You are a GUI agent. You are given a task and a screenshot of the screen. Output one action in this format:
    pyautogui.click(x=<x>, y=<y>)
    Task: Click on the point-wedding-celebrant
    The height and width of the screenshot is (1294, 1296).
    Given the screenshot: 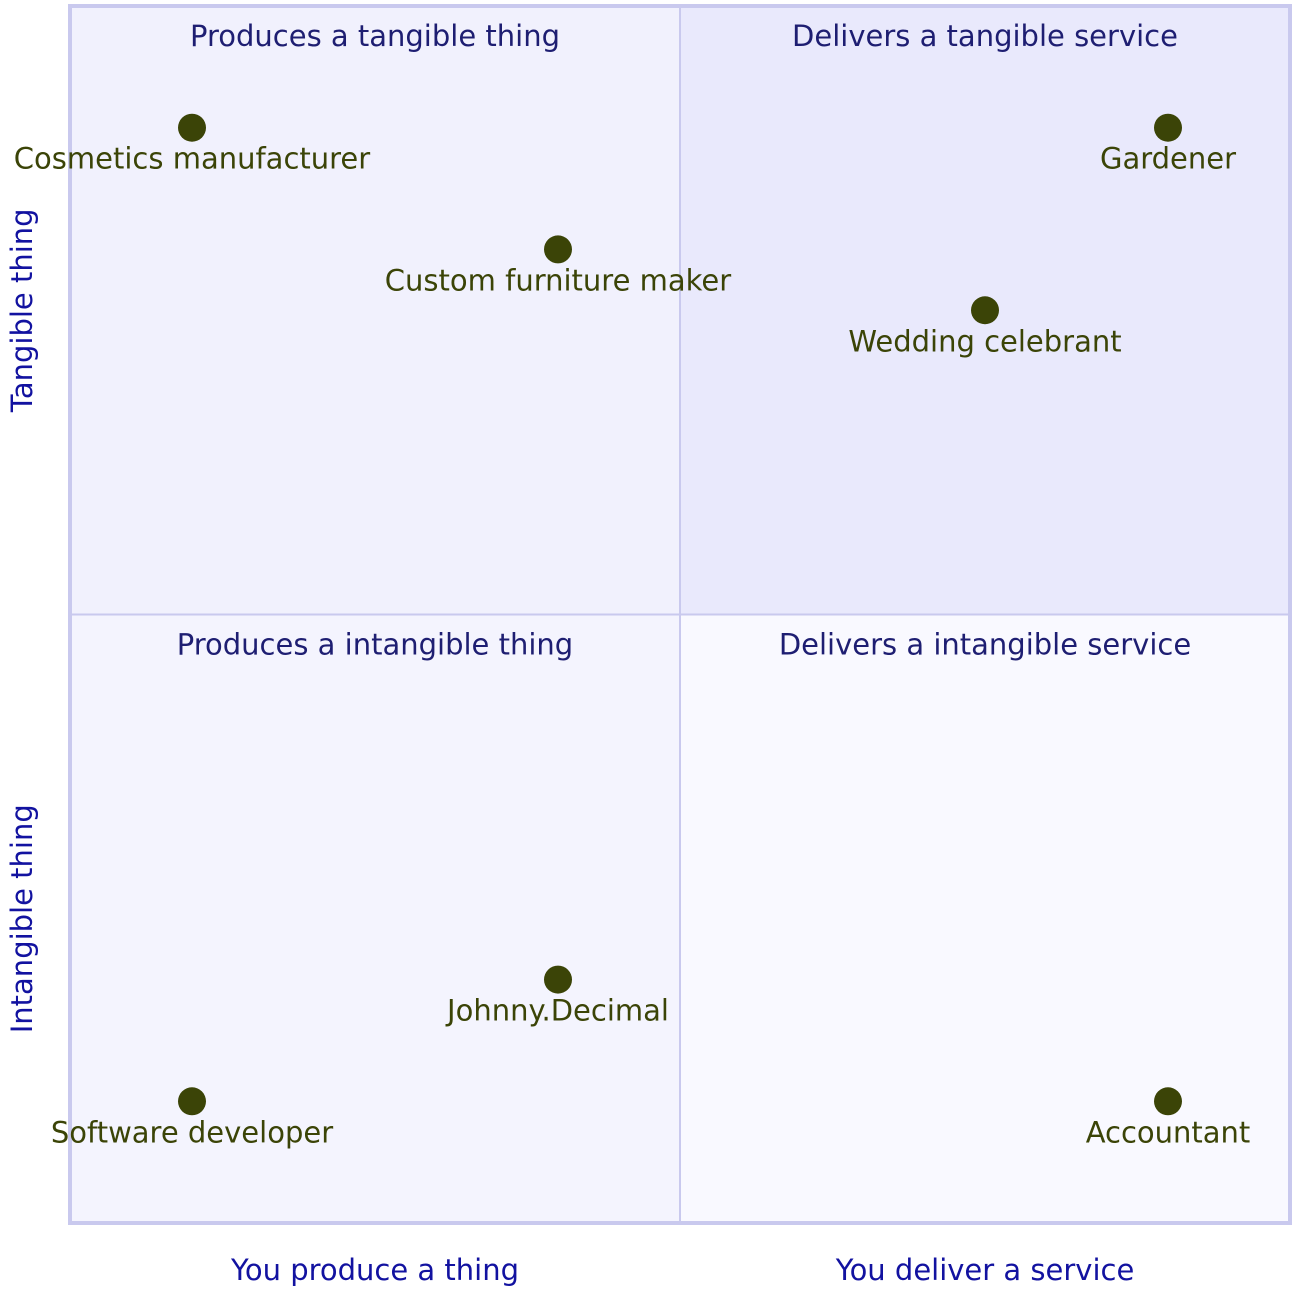 What is the action you would take?
    pyautogui.click(x=985, y=310)
    